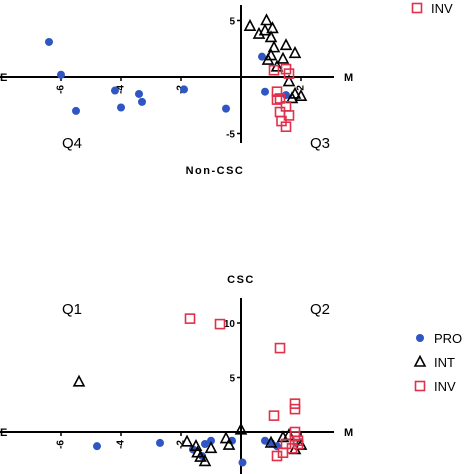 This screenshot has width=474, height=474. Describe the element at coordinates (230, 324) in the screenshot. I see `y-tick-label: 10` at that location.